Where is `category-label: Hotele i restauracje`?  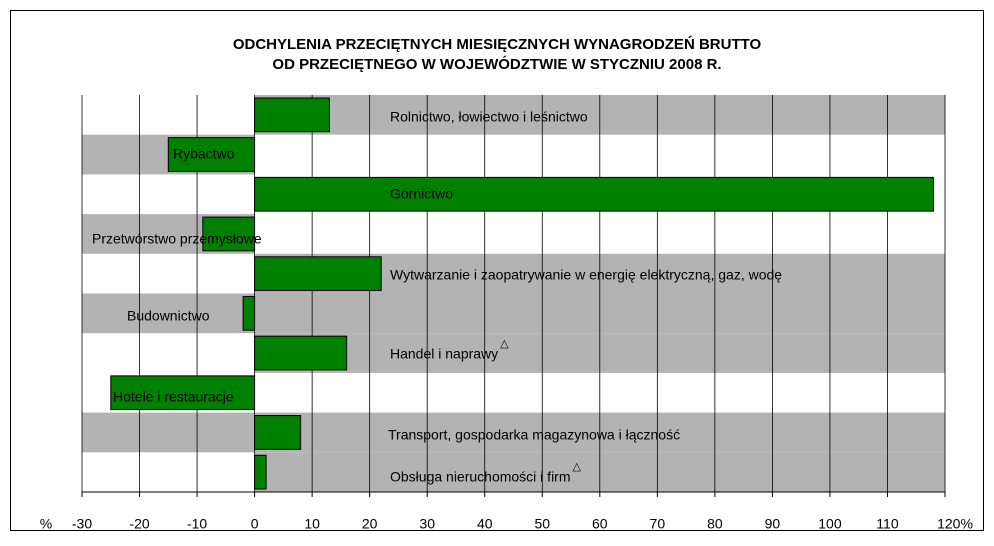
category-label: Hotele i restauracje is located at coordinates (173, 397).